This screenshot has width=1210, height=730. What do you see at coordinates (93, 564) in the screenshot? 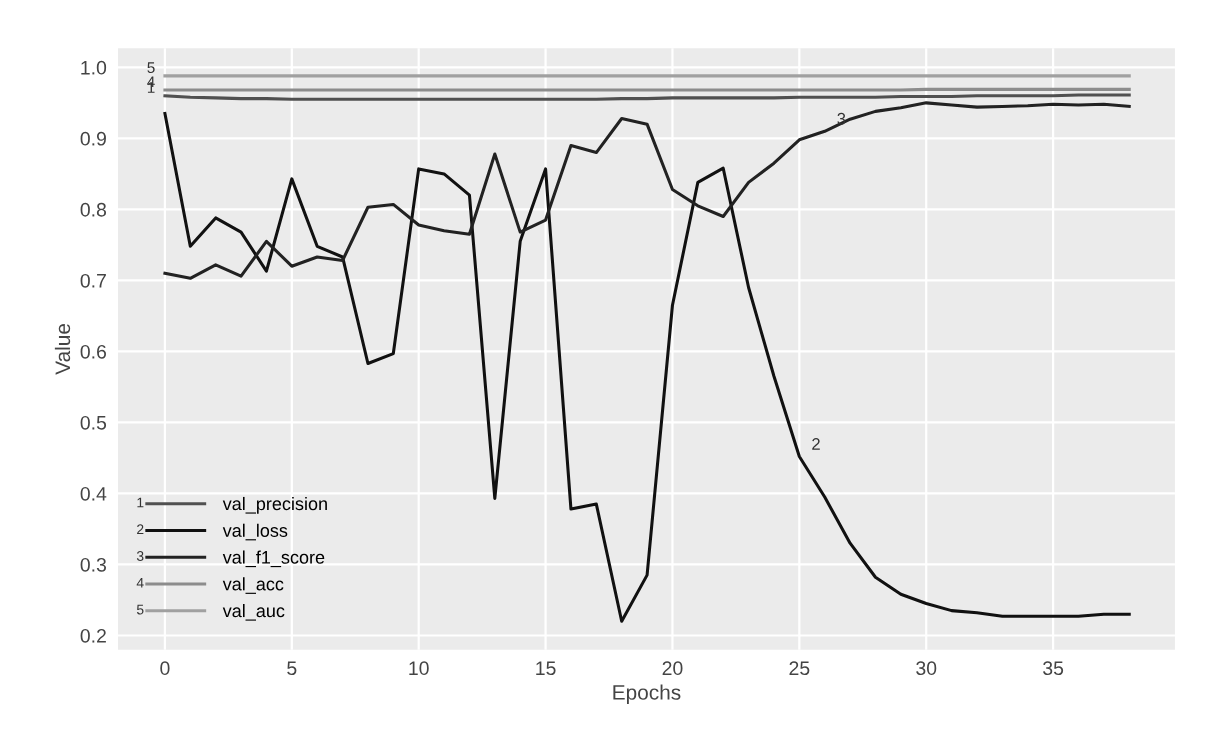
I see `y-tick-label: 0.3` at bounding box center [93, 564].